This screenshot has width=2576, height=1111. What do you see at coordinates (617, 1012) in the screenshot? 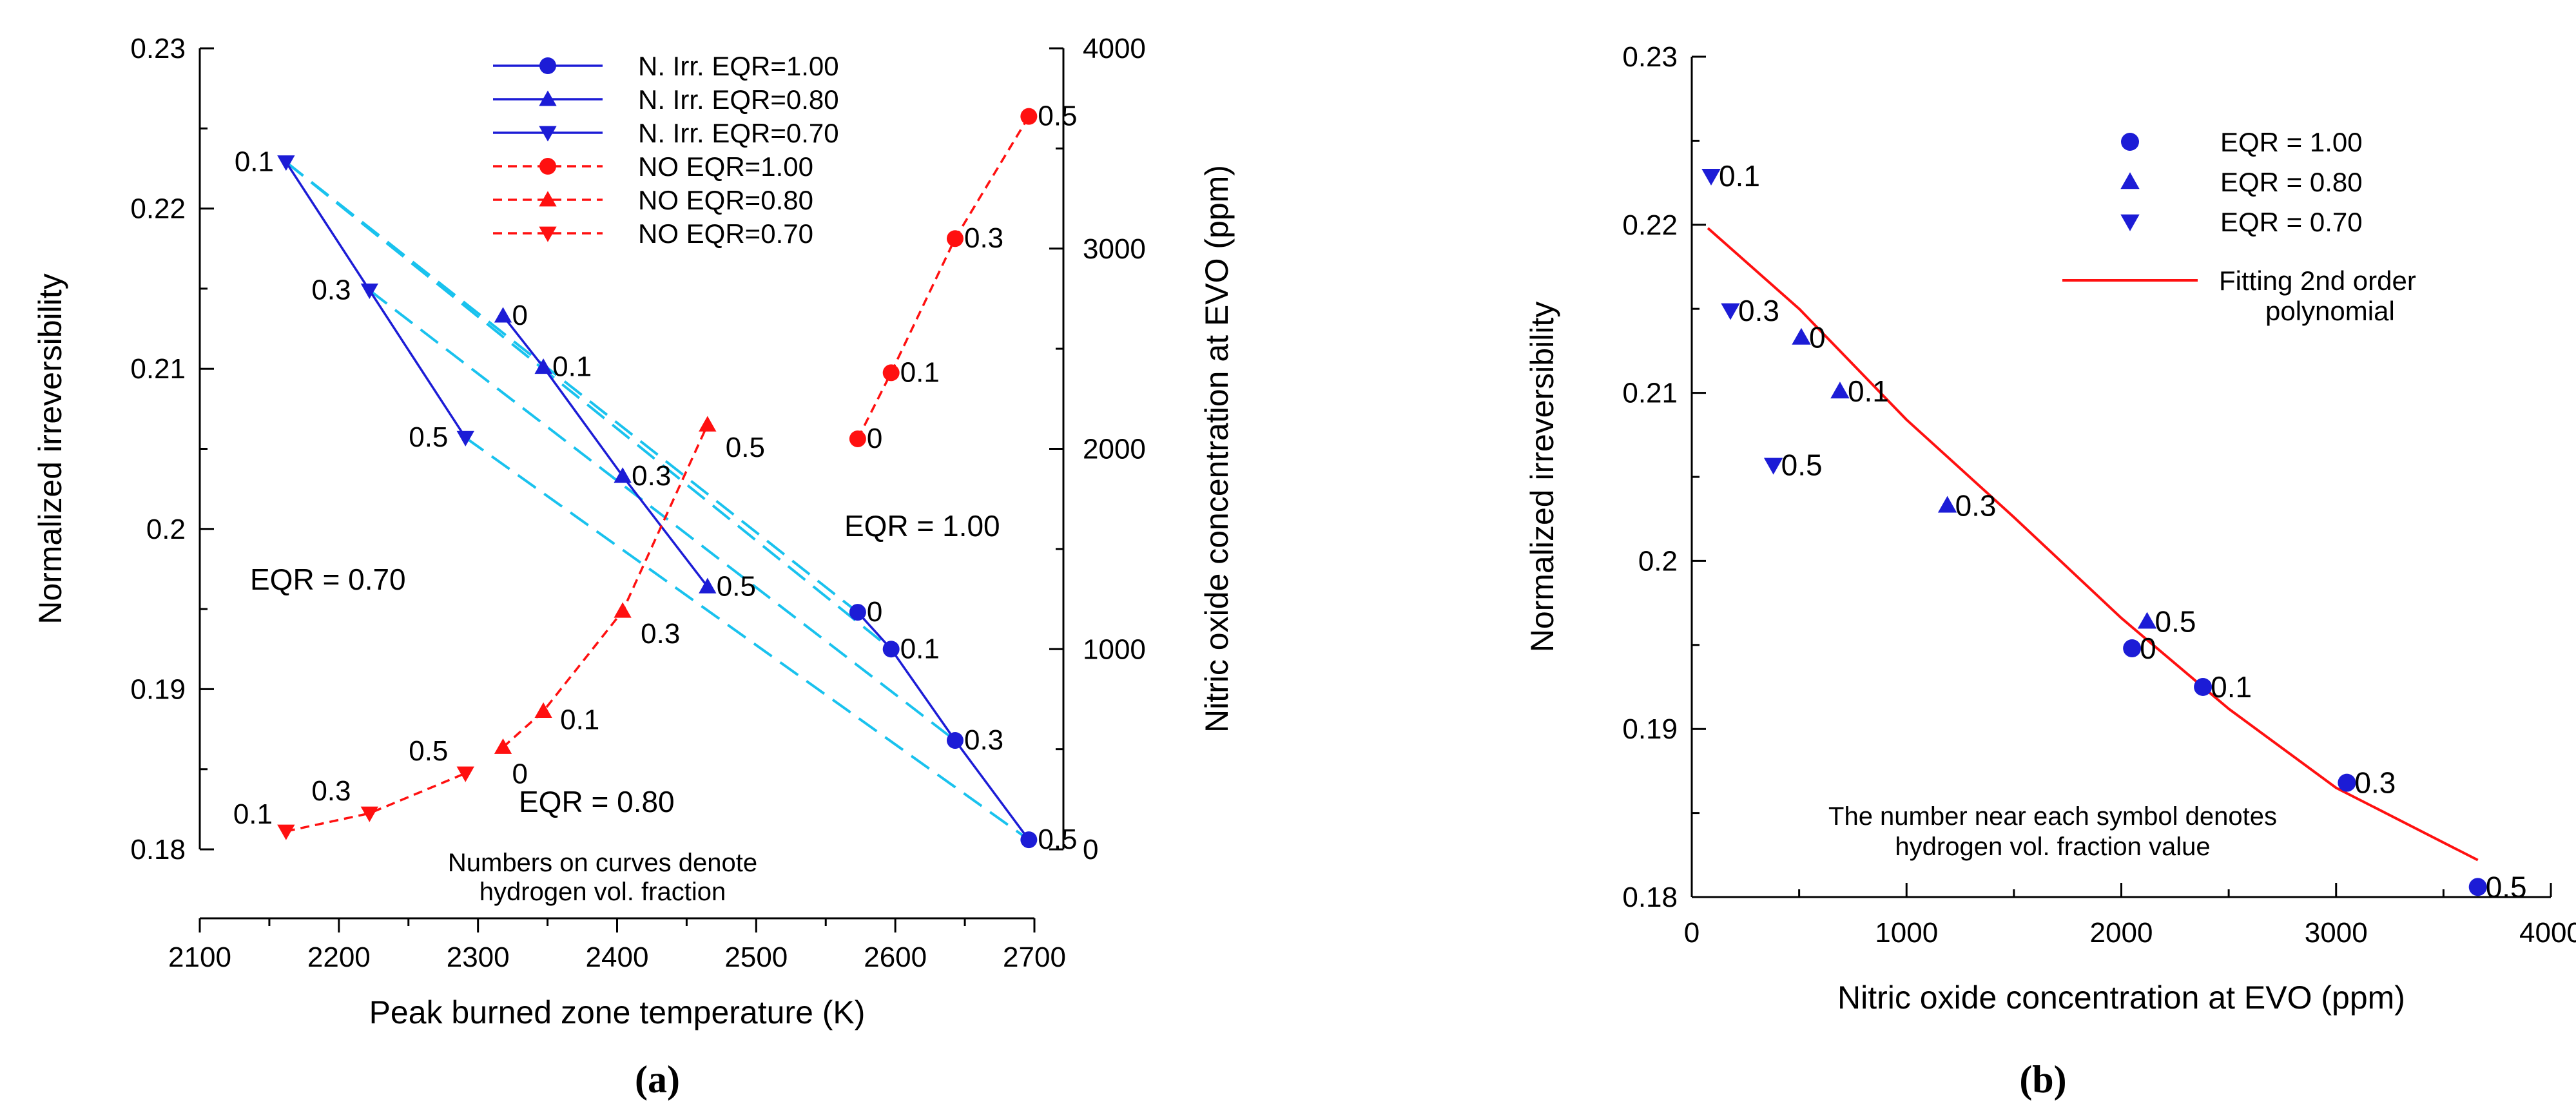
I see `x-axis-title: Peak burned zone temperature (K)` at bounding box center [617, 1012].